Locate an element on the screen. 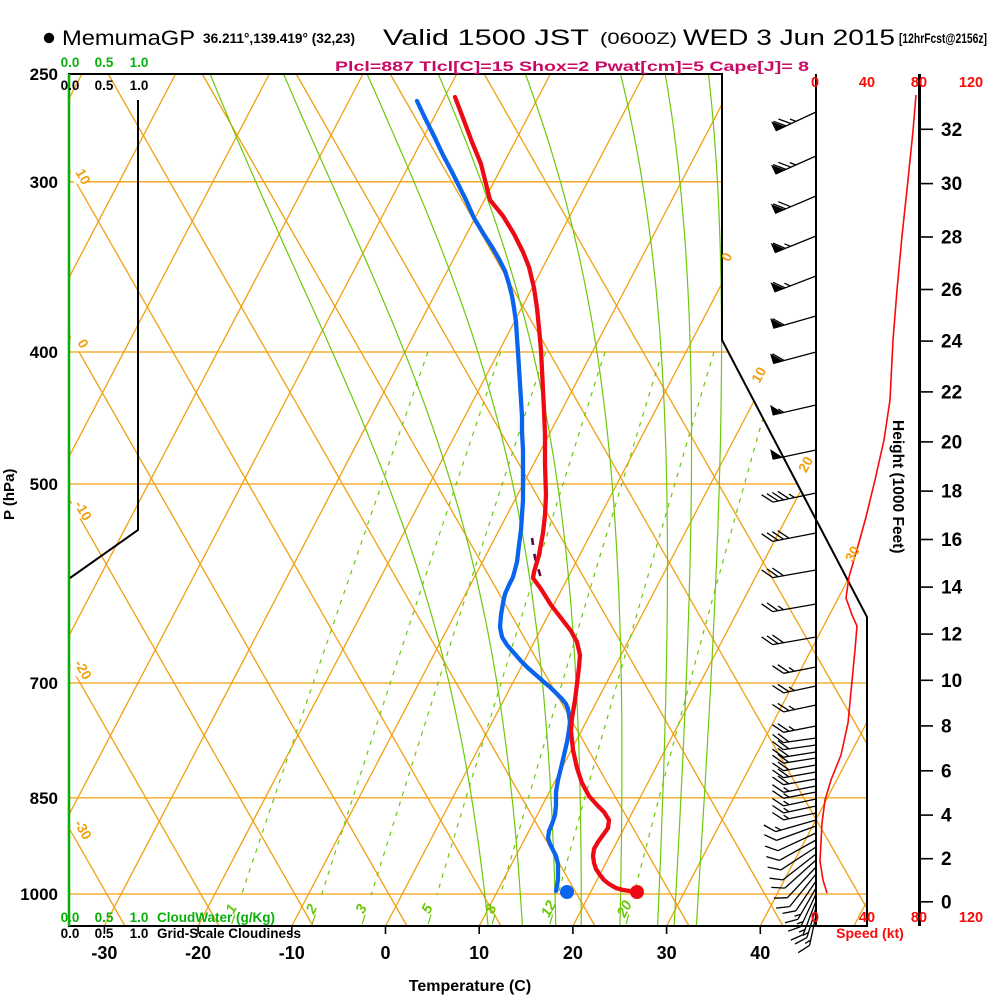 This screenshot has width=1000, height=1005. svg-text: 1000 is located at coordinates (39, 894).